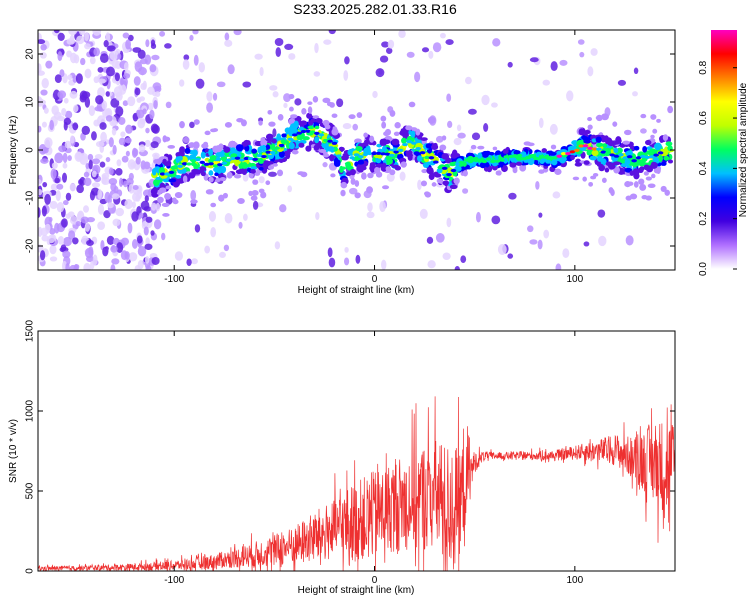 The height and width of the screenshot is (600, 750). Describe the element at coordinates (717, 168) in the screenshot. I see `colorbar-ticks: 0.0 0.2 0.4 0.6 0.8` at that location.